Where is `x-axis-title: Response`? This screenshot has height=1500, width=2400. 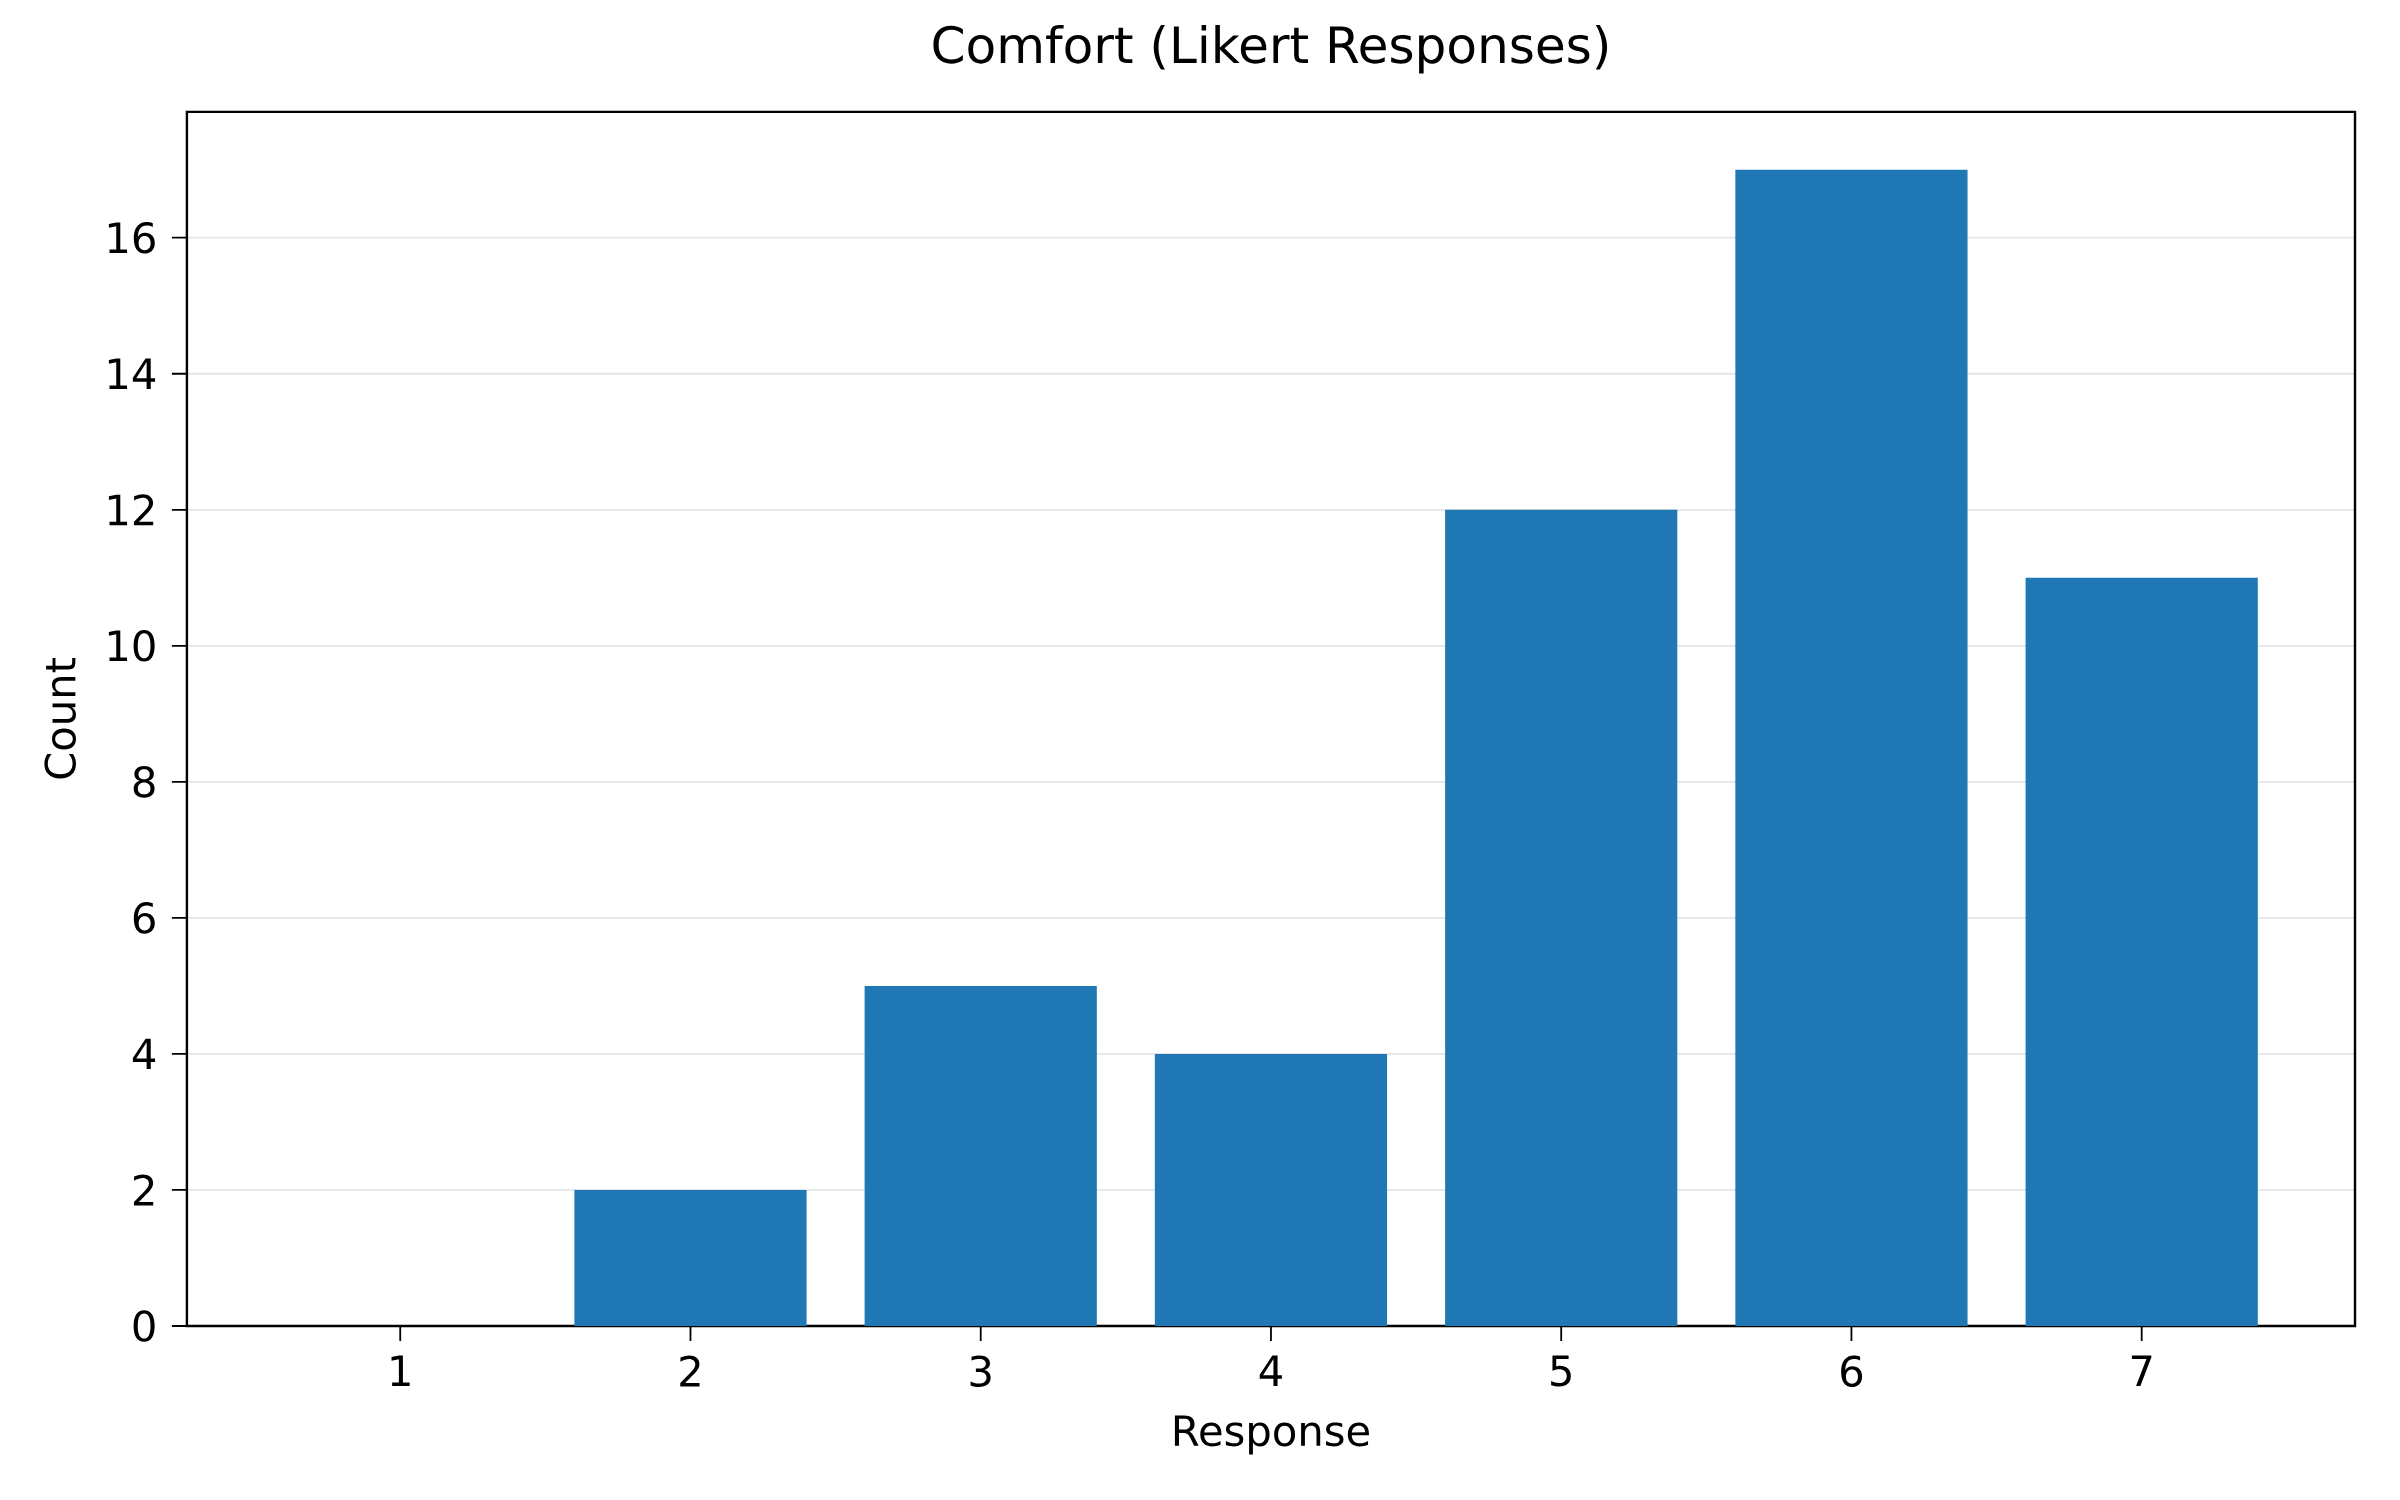
x-axis-title: Response is located at coordinates (1271, 1435).